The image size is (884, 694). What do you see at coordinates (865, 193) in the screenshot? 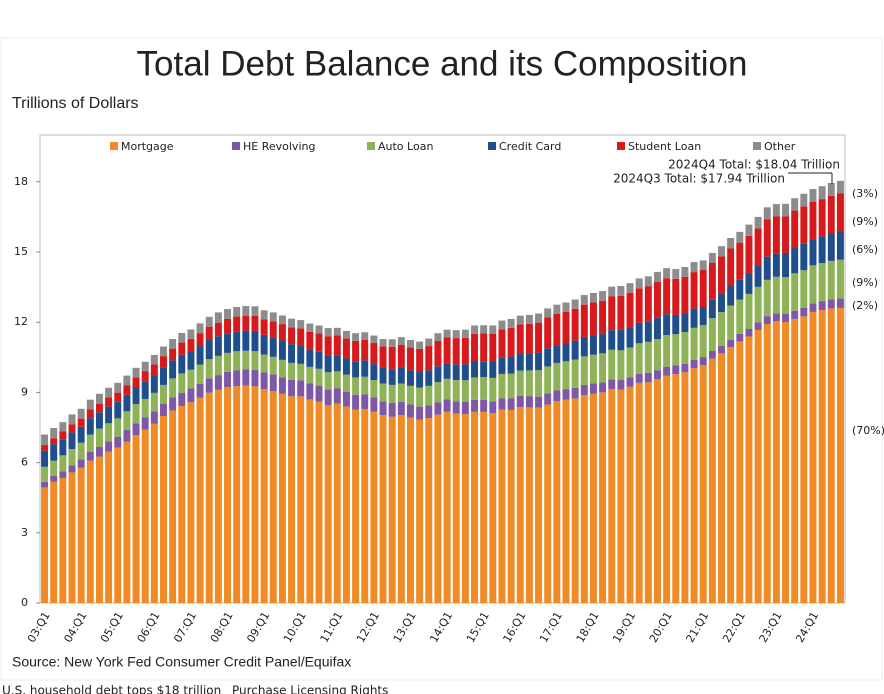
I see `share-label: (3%)` at bounding box center [865, 193].